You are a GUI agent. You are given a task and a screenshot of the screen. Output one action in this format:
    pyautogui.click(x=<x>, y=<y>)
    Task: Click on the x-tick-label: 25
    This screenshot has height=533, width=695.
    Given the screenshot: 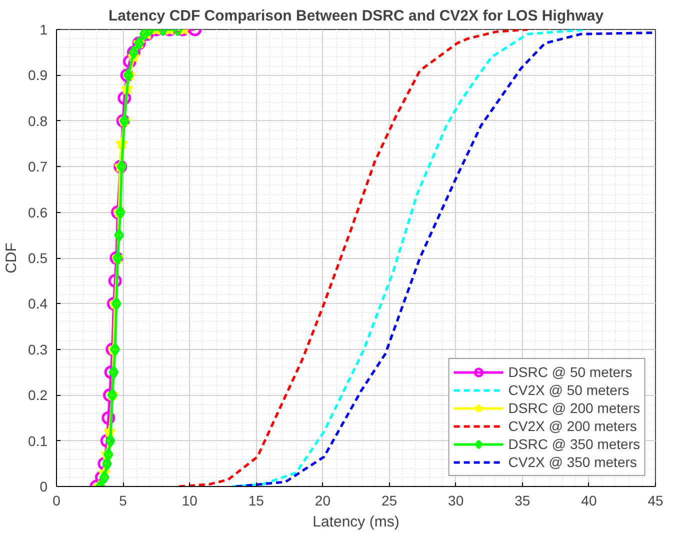 What is the action you would take?
    pyautogui.click(x=389, y=500)
    